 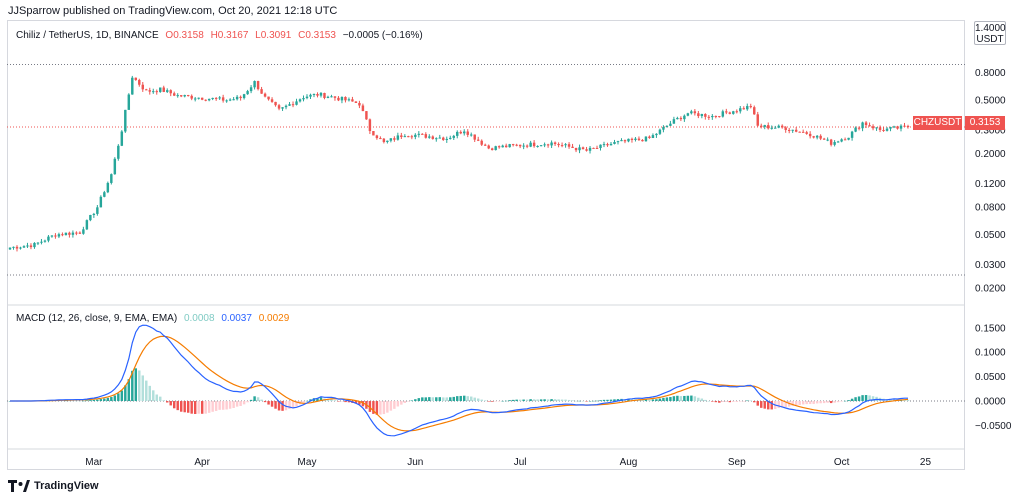 I want to click on currency-unit-button: 1.4000 USDT, so click(x=990, y=33).